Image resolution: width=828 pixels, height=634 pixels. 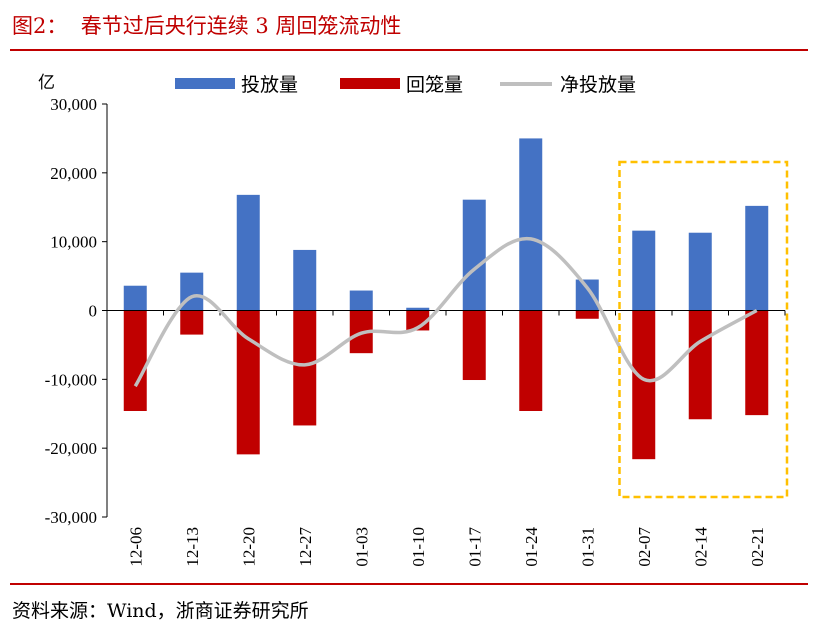 I want to click on x-tick-label: 12-27, so click(x=305, y=547).